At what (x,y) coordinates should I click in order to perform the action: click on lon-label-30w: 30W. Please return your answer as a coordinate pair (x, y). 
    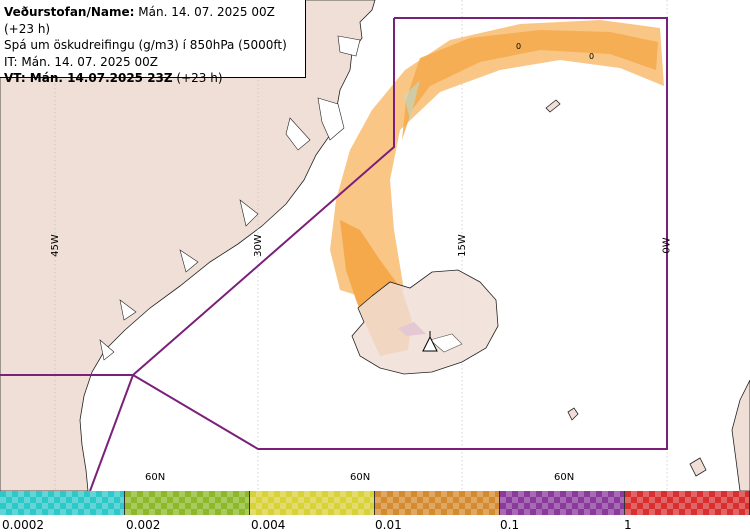
    Looking at the image, I should click on (258, 245).